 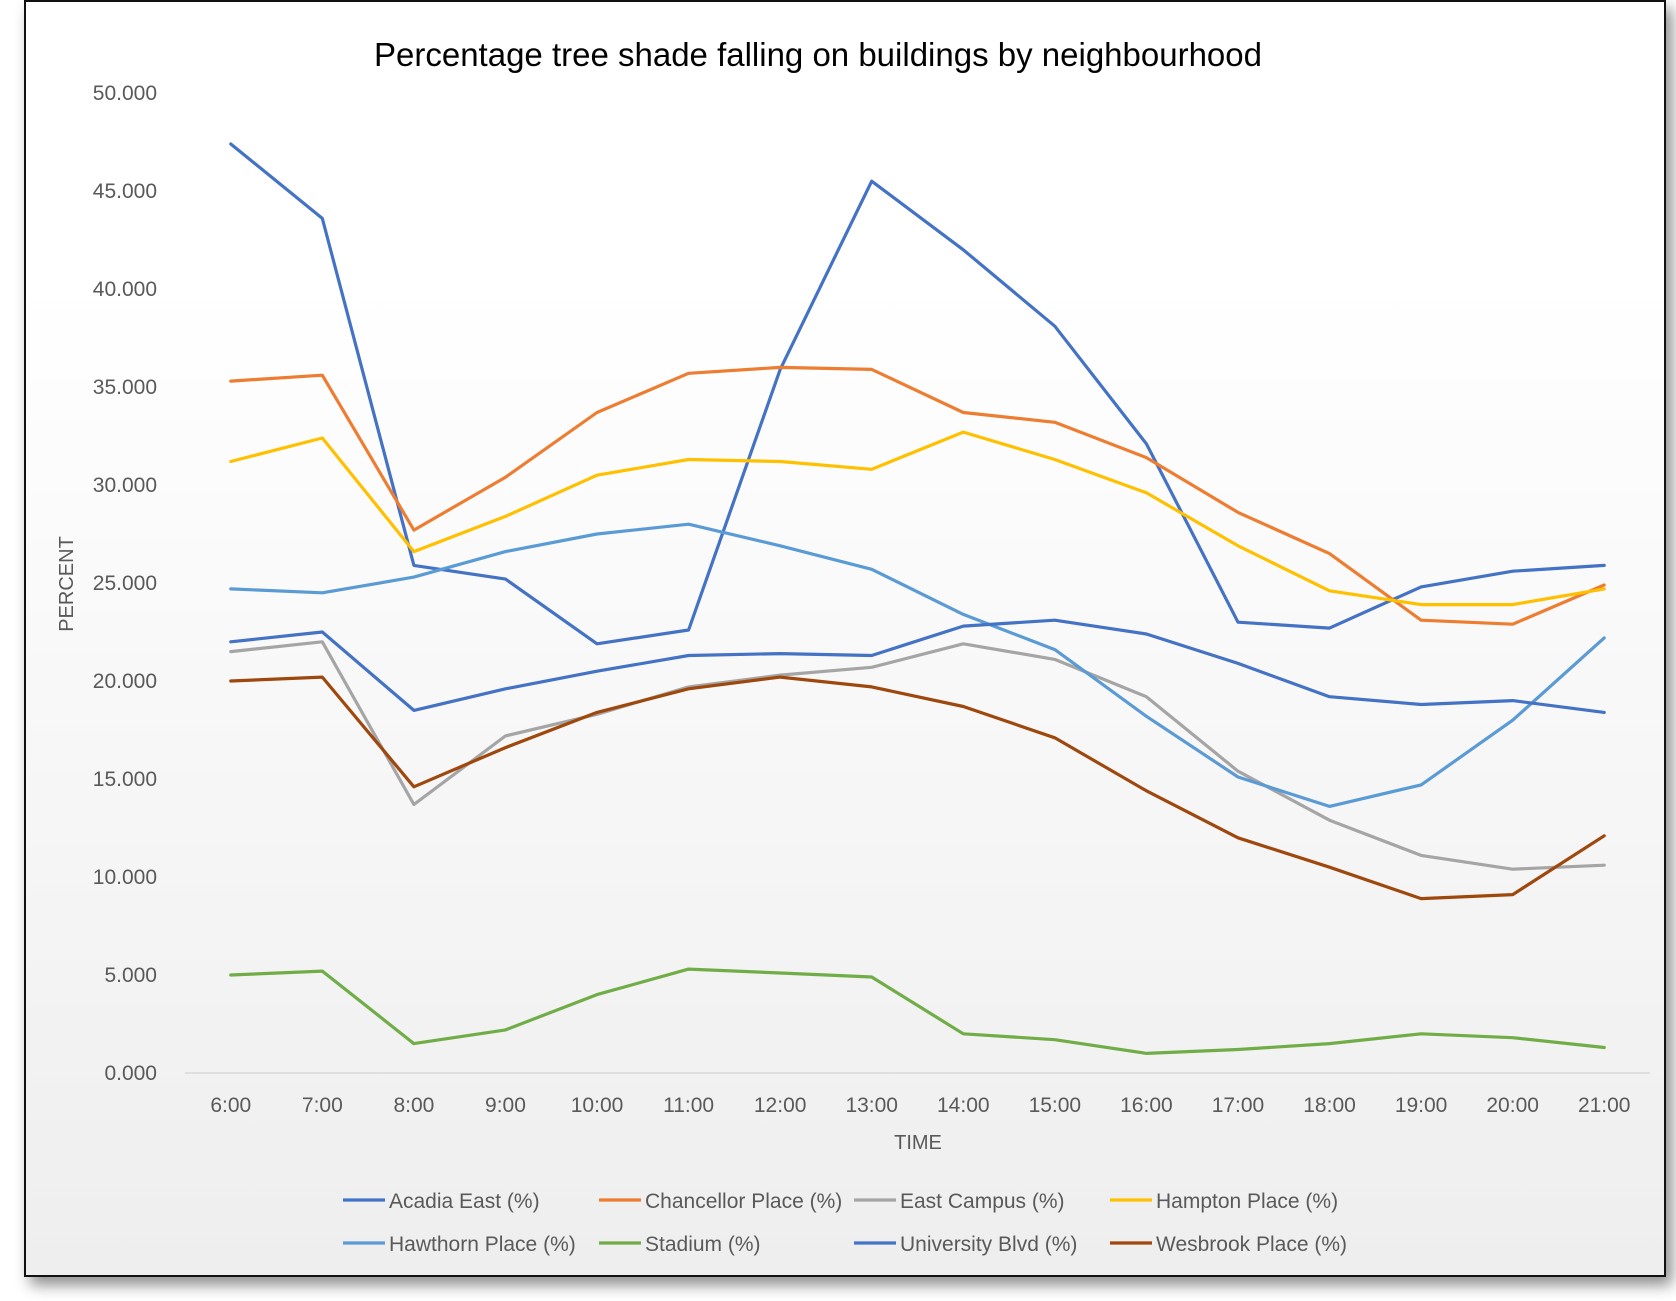 I want to click on y-tick-label: 50.000, so click(x=125, y=93).